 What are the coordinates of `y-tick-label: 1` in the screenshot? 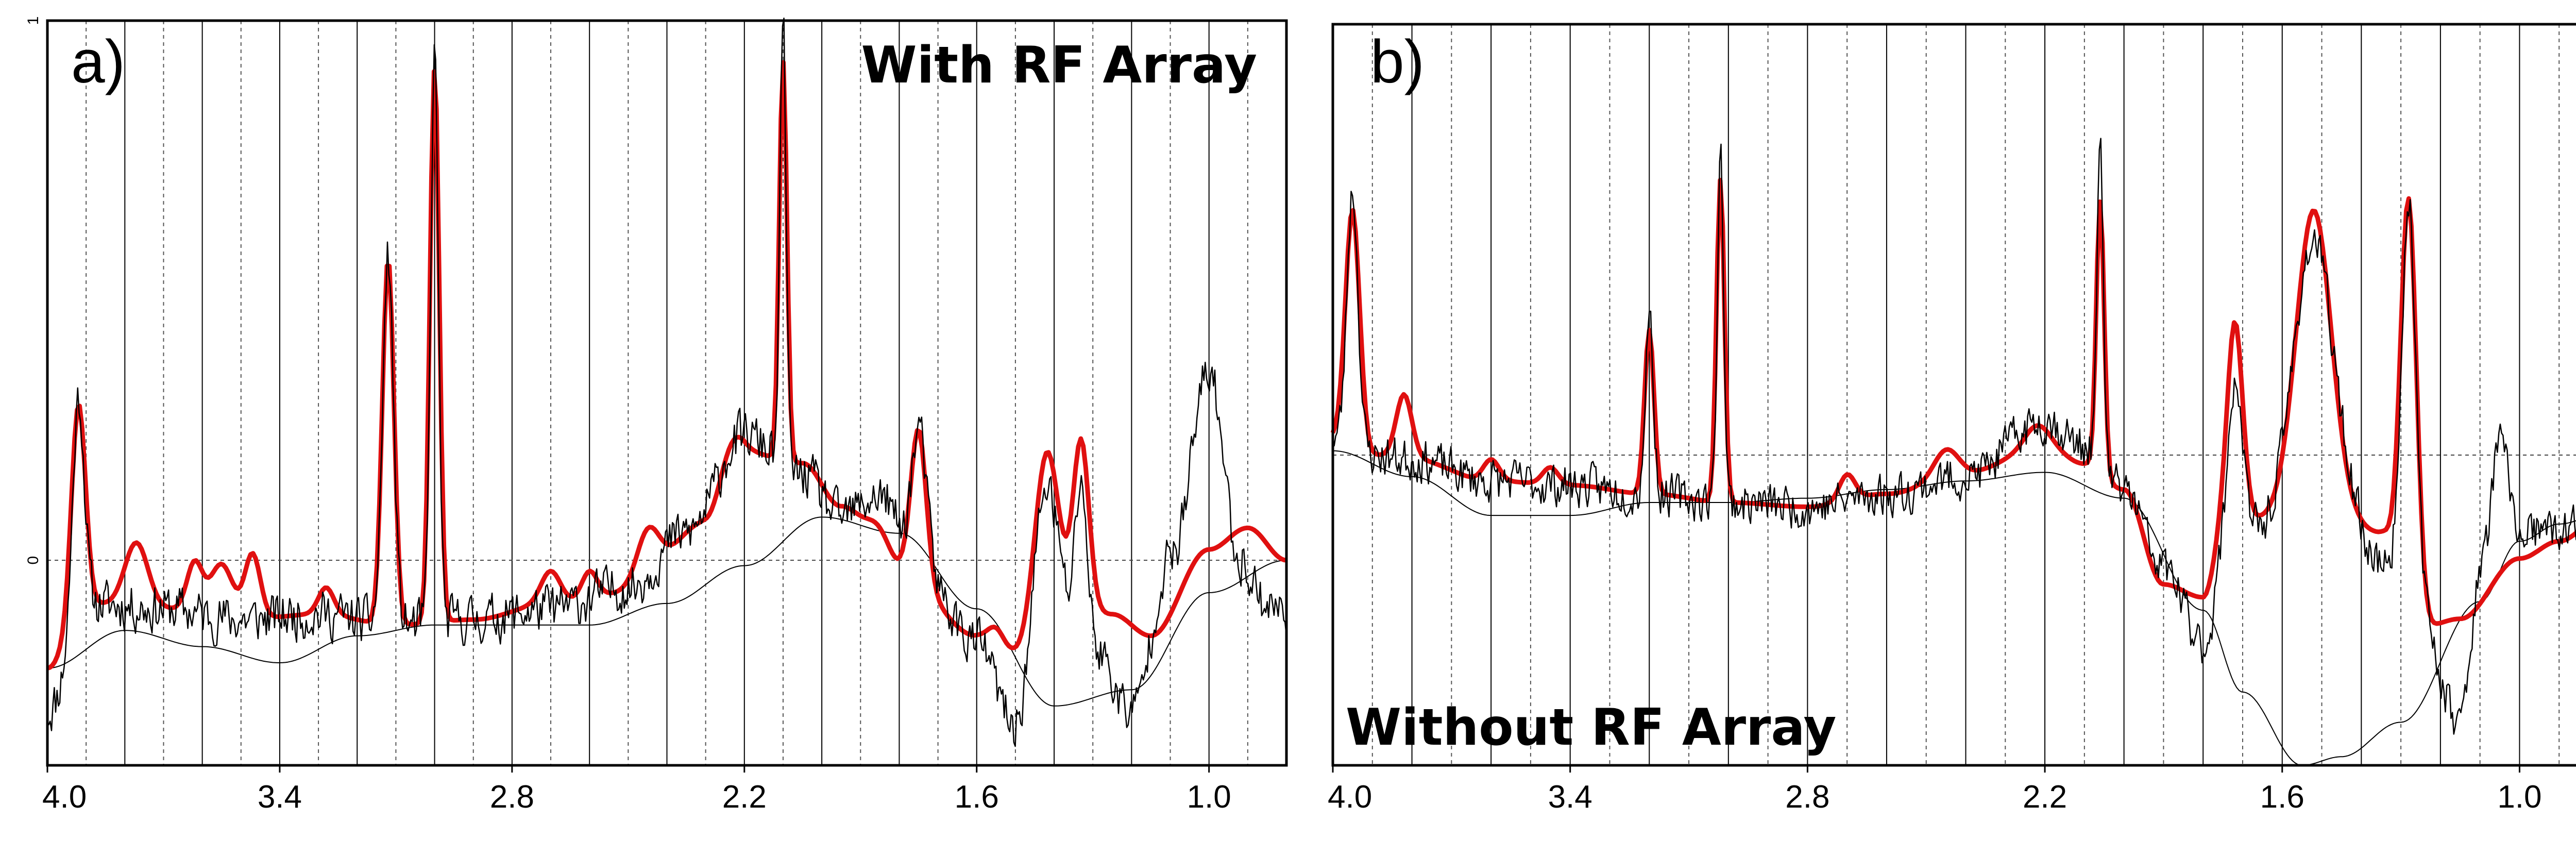 It's located at (33, 21).